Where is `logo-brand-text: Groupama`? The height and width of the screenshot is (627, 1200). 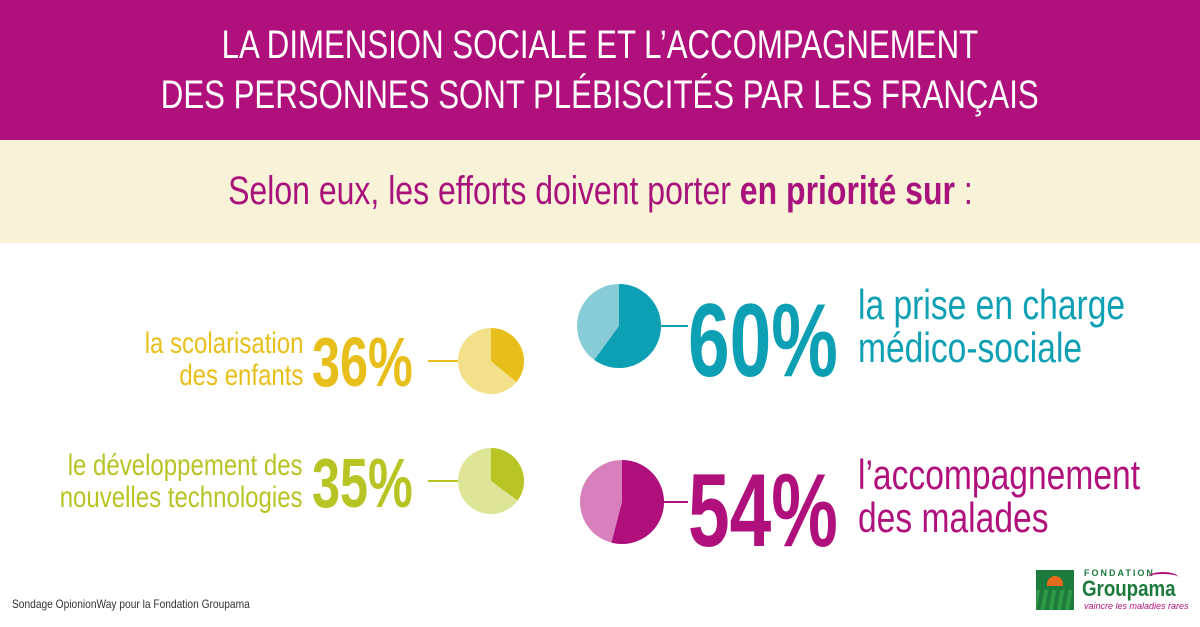
logo-brand-text: Groupama is located at coordinates (1129, 588).